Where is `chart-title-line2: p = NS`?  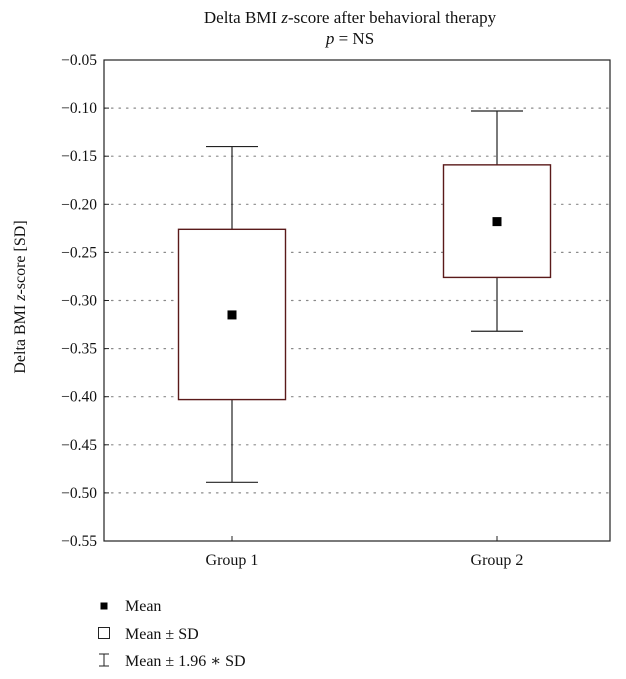
chart-title-line2: p = NS is located at coordinates (349, 38).